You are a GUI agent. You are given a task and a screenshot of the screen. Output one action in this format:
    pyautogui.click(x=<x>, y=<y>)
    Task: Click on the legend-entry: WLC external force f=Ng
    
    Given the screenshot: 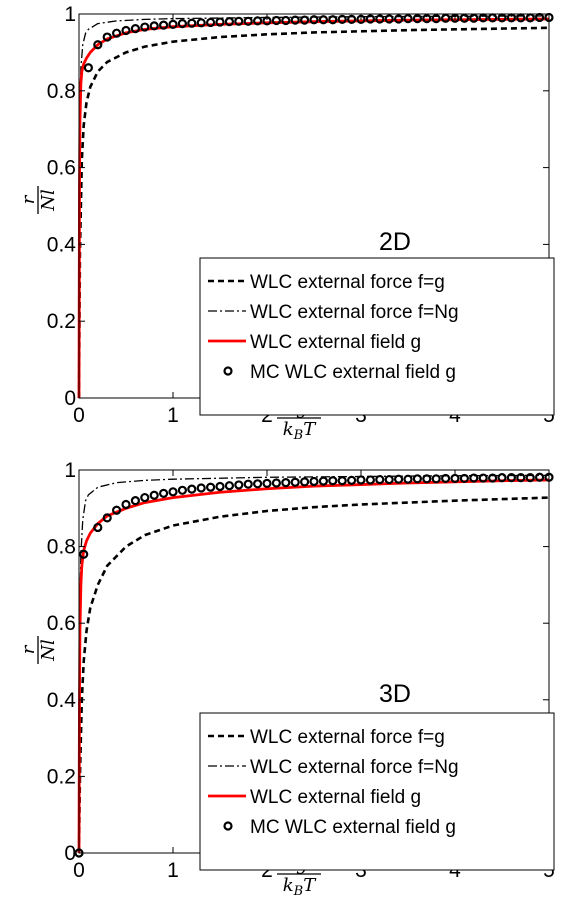 What is the action you would take?
    pyautogui.click(x=354, y=312)
    